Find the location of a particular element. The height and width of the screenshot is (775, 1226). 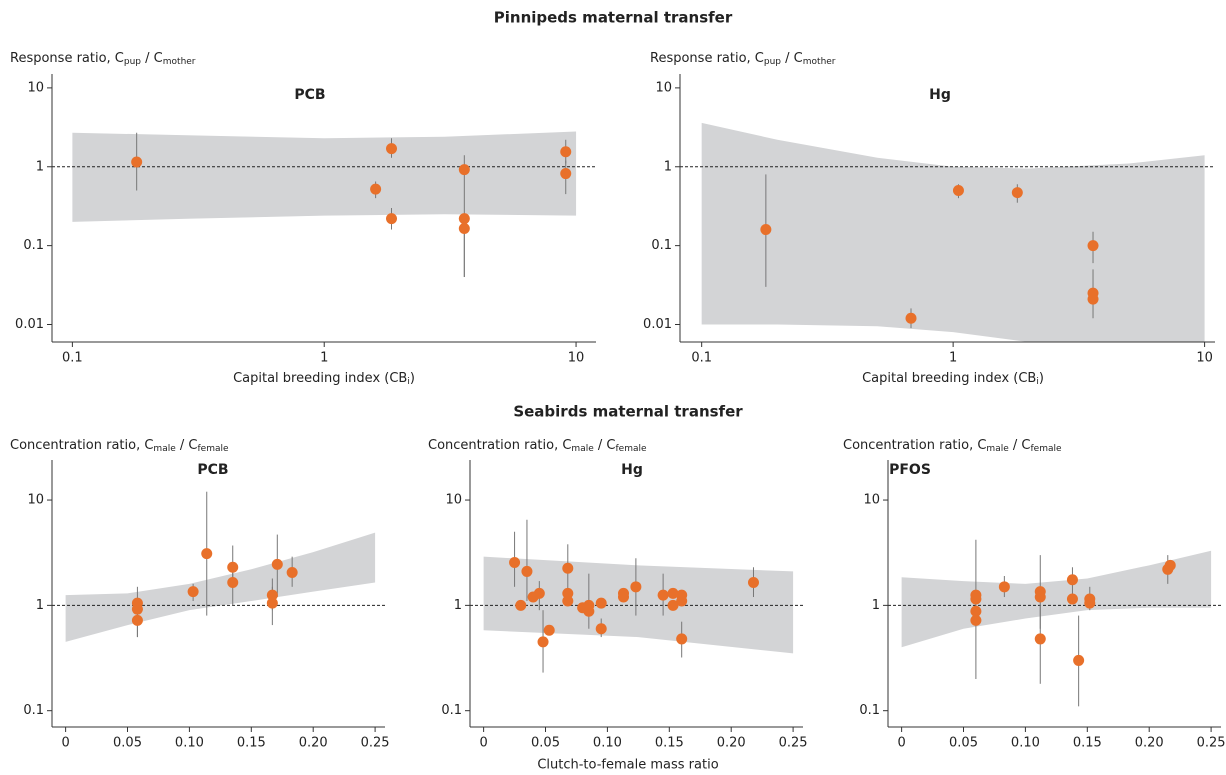

chart-title: PFOS is located at coordinates (910, 470).